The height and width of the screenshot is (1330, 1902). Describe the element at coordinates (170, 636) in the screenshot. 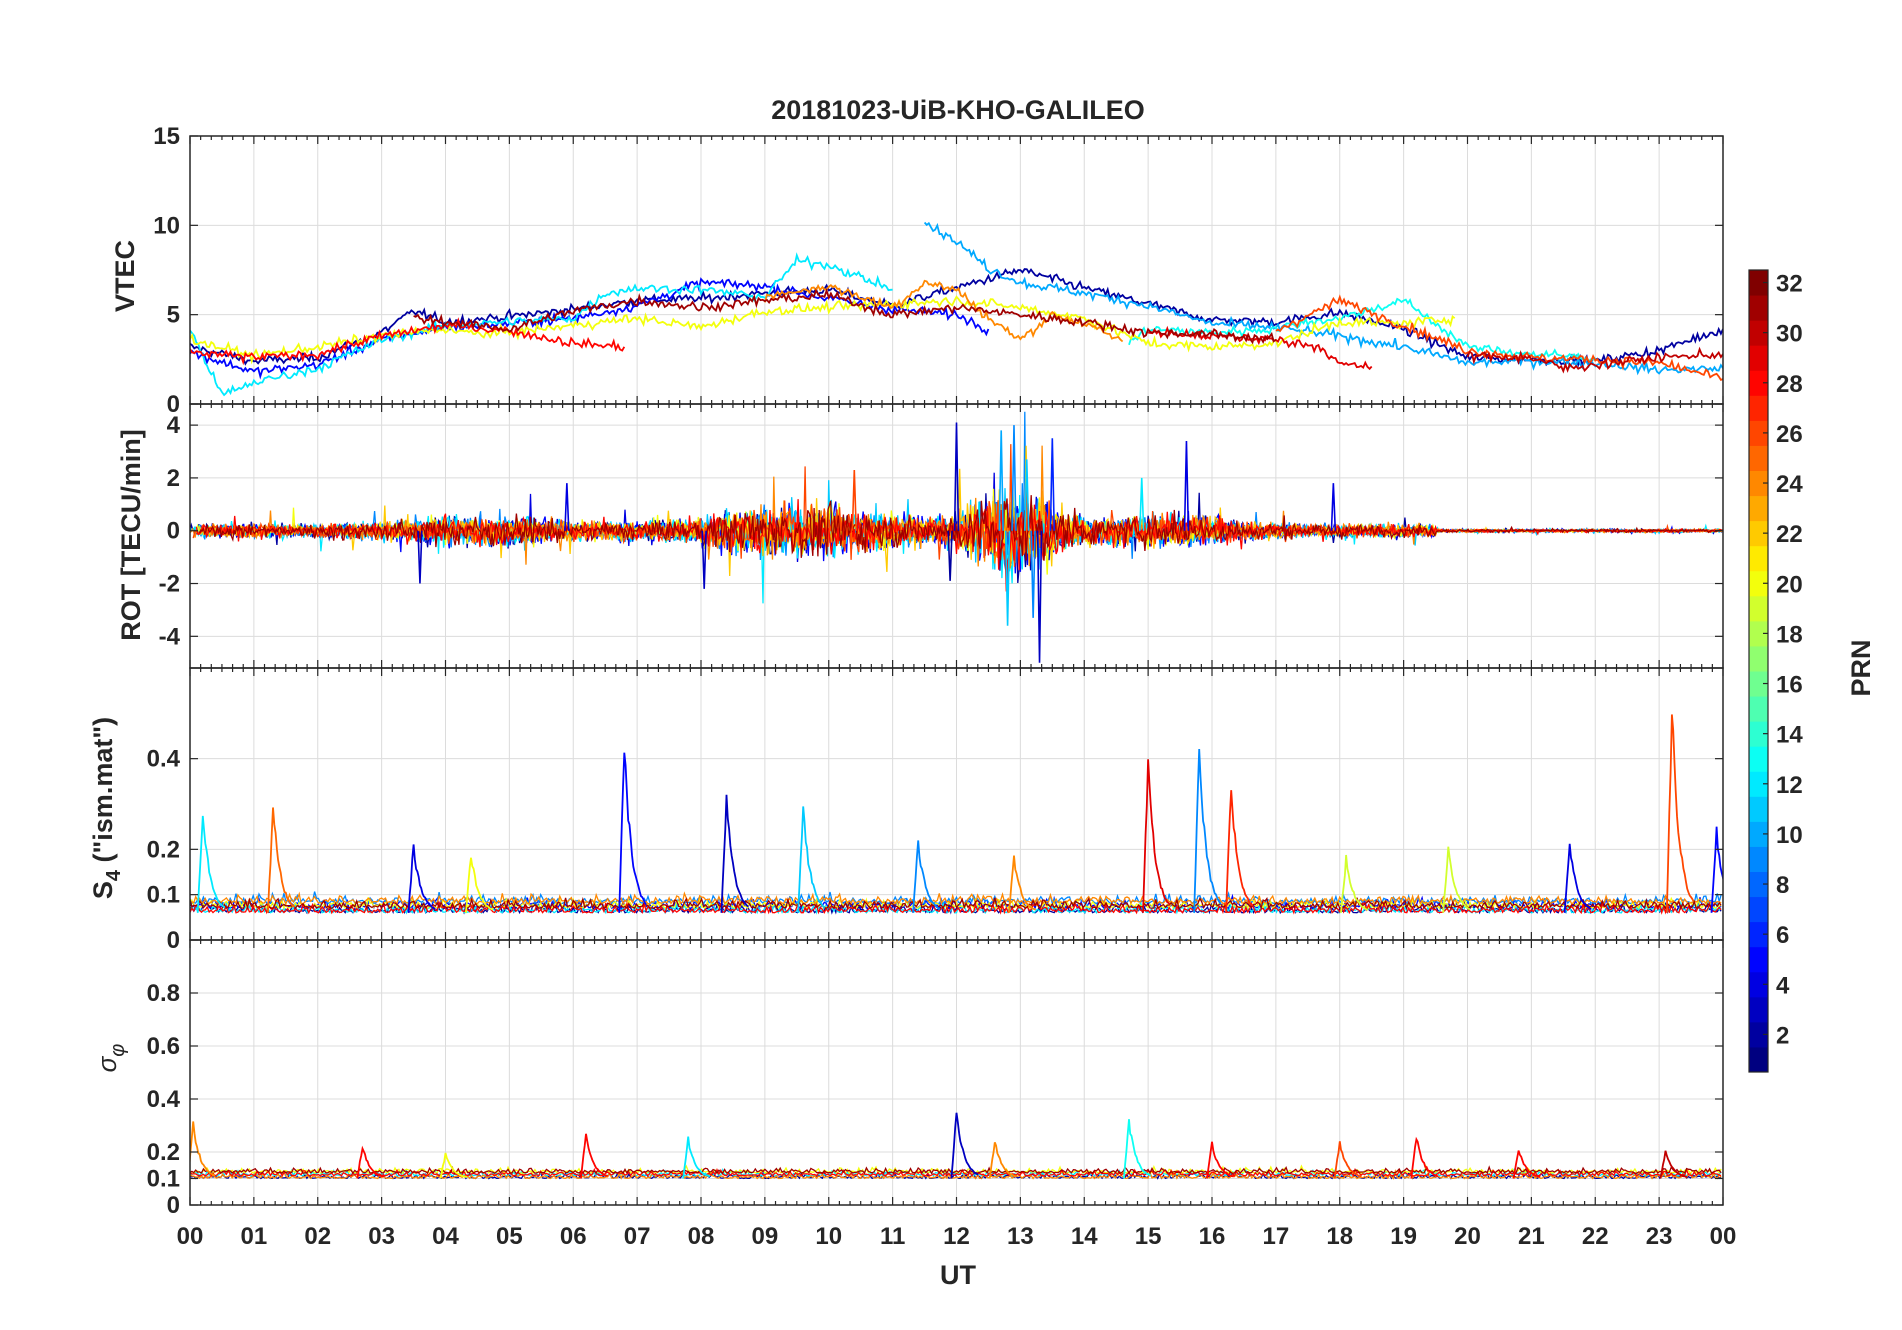

I see `rot-ytick-label: -4` at that location.